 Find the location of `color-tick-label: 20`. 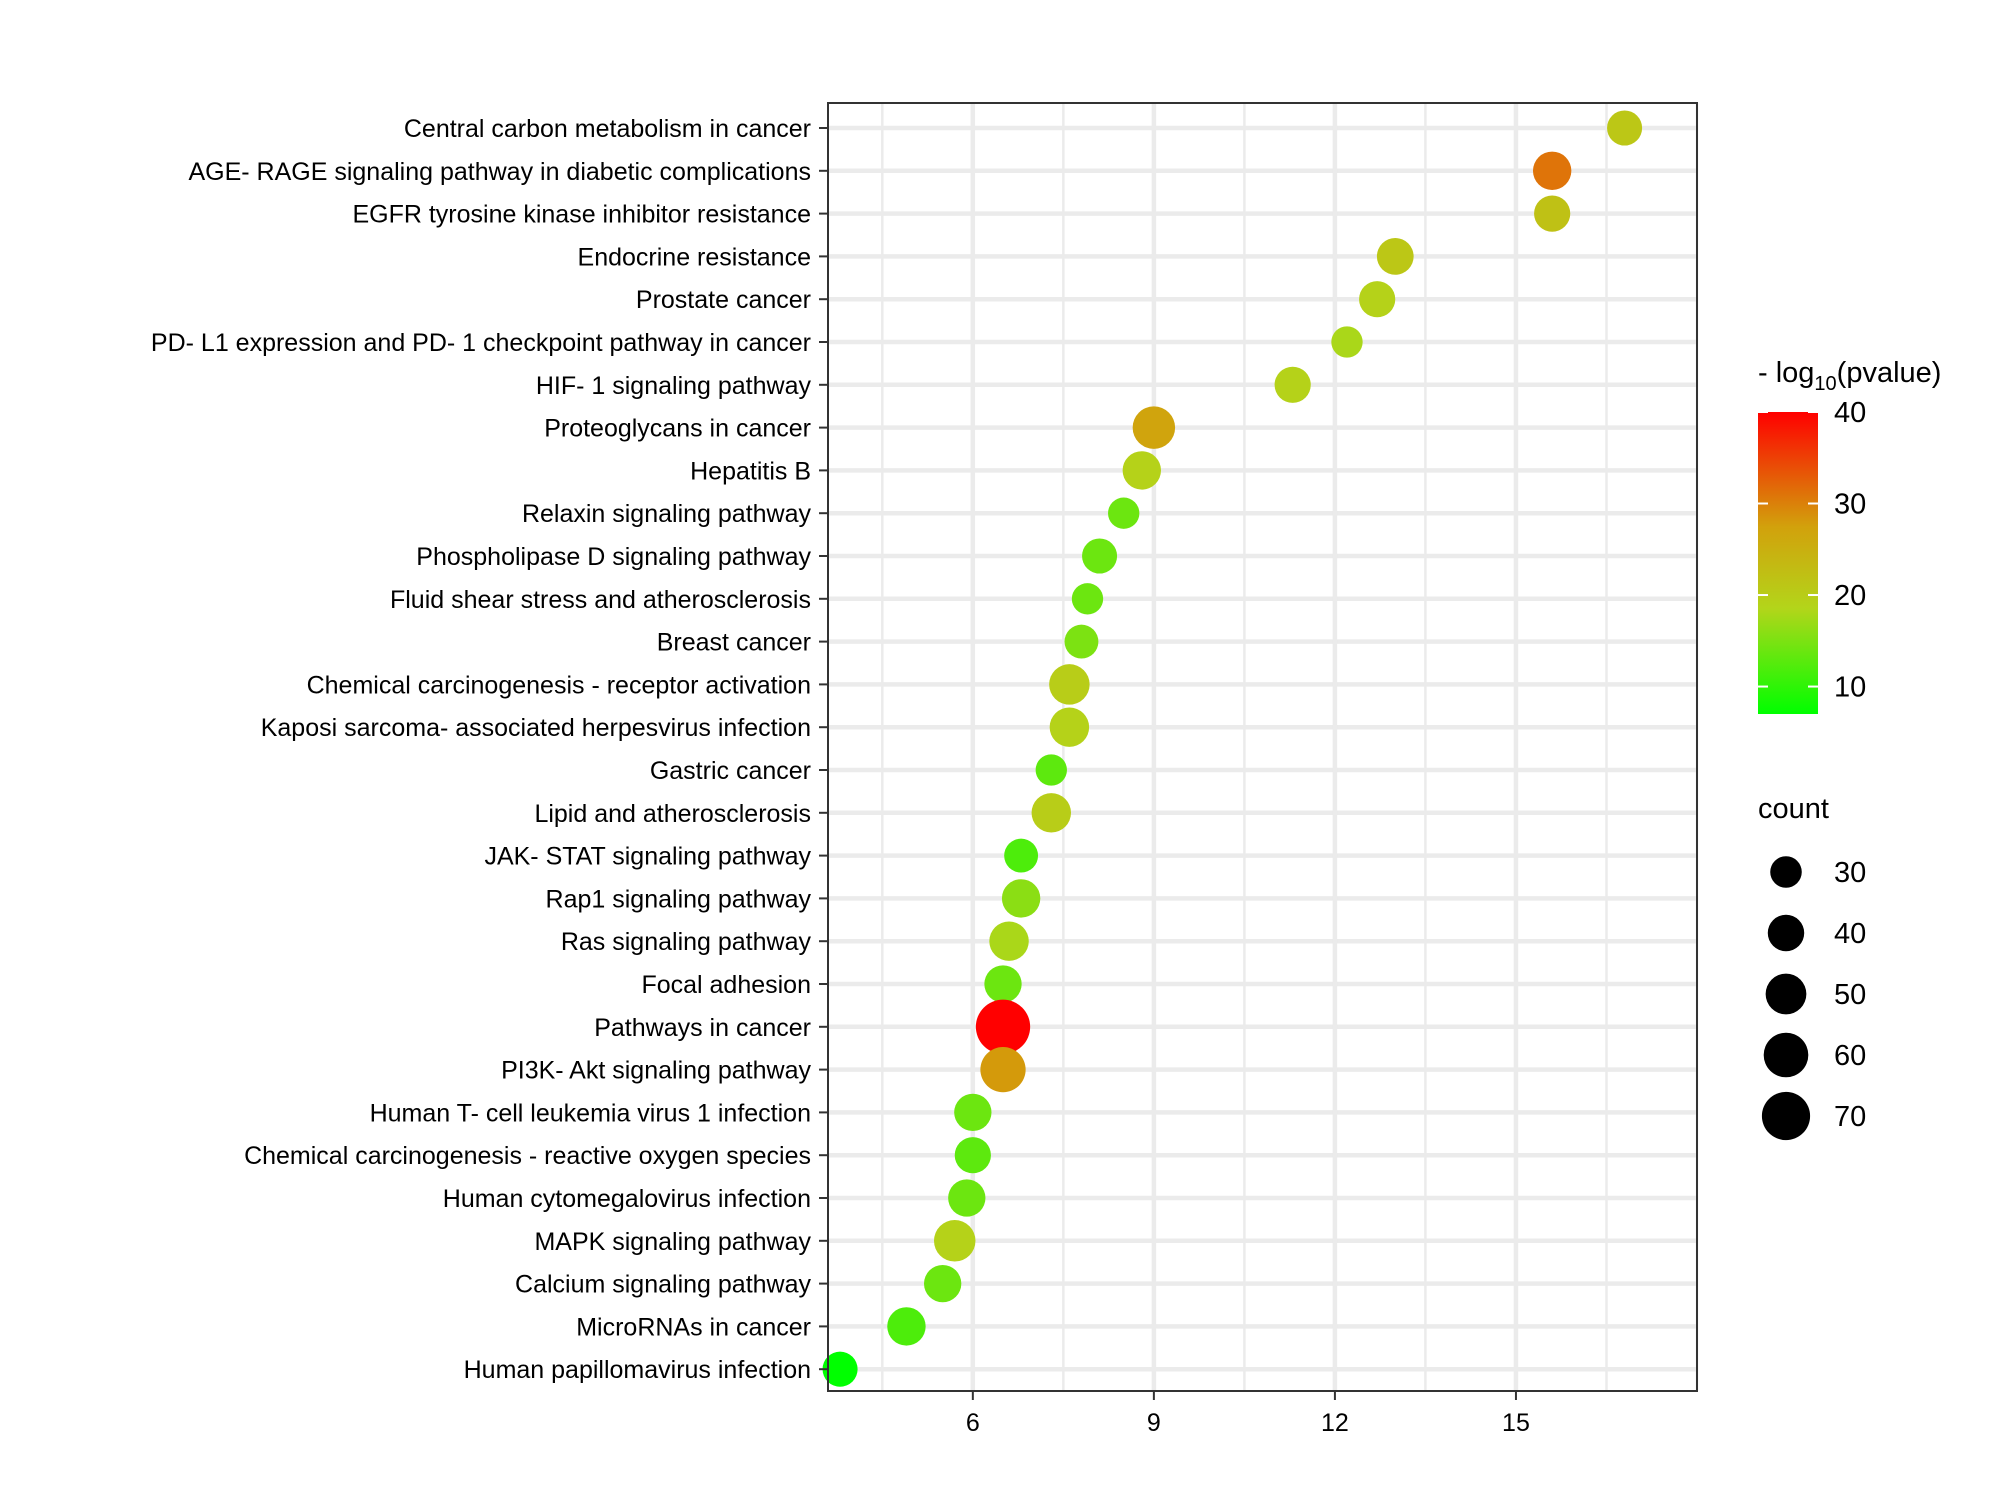

color-tick-label: 20 is located at coordinates (1850, 596).